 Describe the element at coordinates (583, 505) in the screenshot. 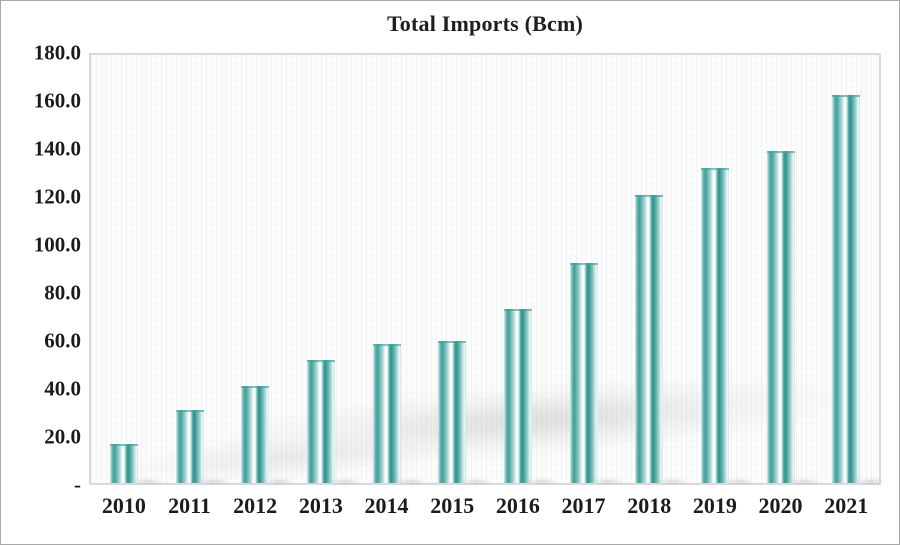

I see `x-axis-label: 2017` at that location.